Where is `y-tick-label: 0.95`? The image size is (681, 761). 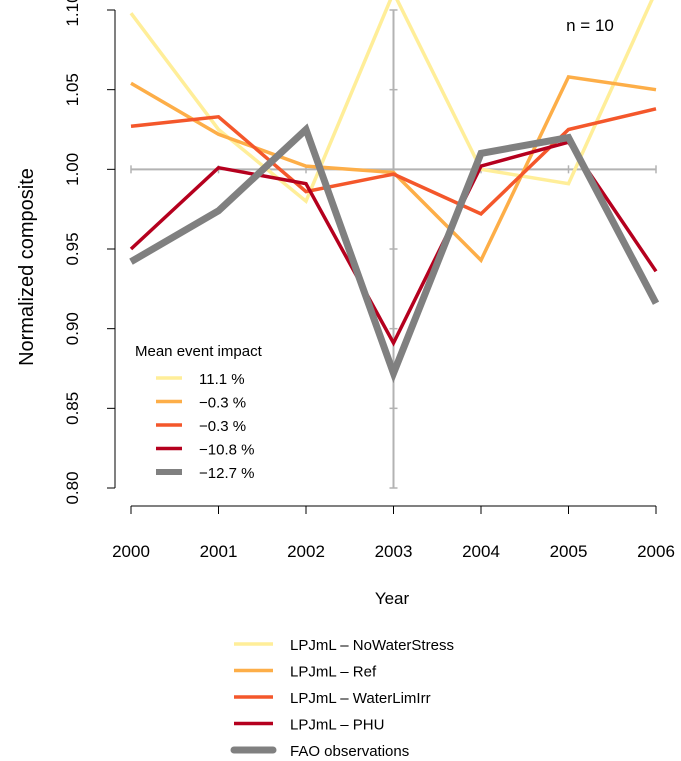 y-tick-label: 0.95 is located at coordinates (72, 248).